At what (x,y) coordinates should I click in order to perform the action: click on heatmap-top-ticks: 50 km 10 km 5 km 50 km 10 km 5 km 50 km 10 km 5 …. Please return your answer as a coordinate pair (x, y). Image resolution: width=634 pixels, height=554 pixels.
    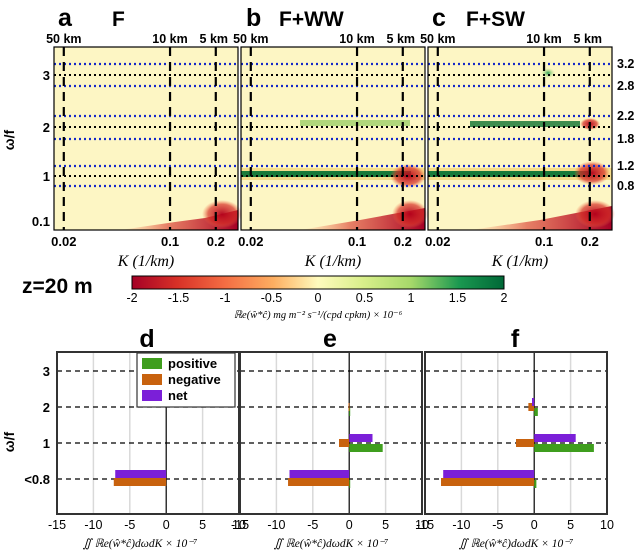
    Looking at the image, I should click on (324, 39).